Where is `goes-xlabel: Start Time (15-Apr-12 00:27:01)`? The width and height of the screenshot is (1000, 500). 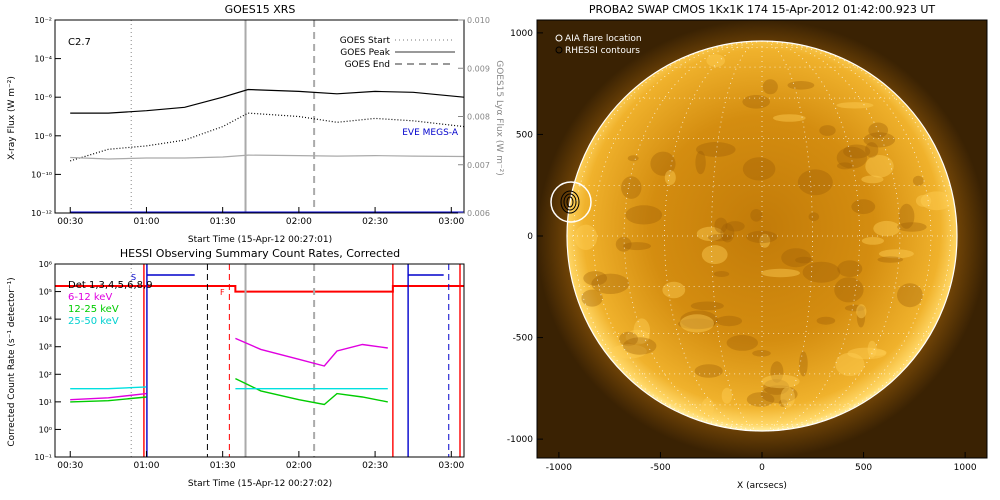 goes-xlabel: Start Time (15-Apr-12 00:27:01) is located at coordinates (260, 240).